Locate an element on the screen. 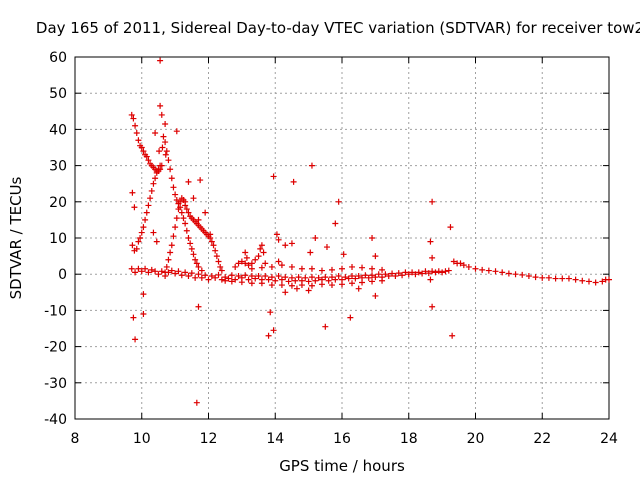  x-tick-label: 24 is located at coordinates (609, 439).